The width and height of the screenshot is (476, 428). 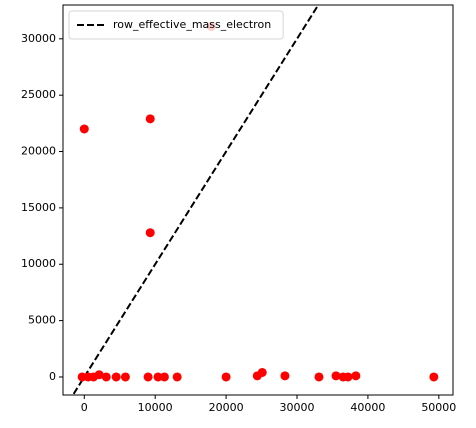 What do you see at coordinates (38, 263) in the screenshot?
I see `y-tick-label: 10000` at bounding box center [38, 263].